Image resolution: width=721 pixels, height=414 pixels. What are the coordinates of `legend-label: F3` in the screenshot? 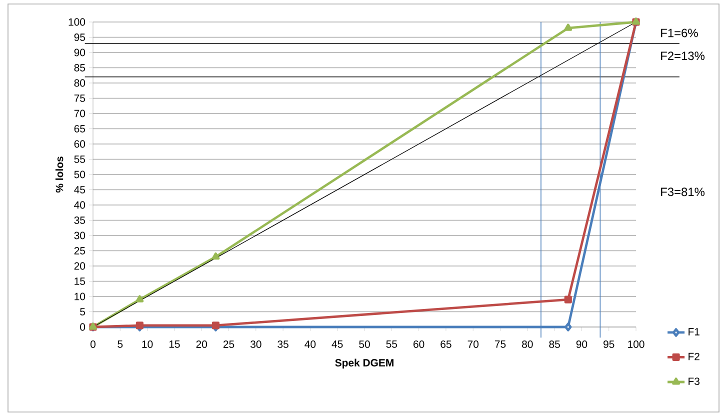 It's located at (694, 382).